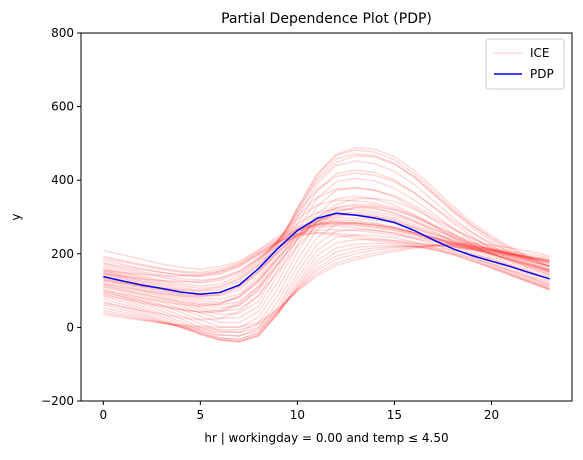 Image resolution: width=583 pixels, height=460 pixels. Describe the element at coordinates (62, 180) in the screenshot. I see `y-tick-label: 400` at that location.